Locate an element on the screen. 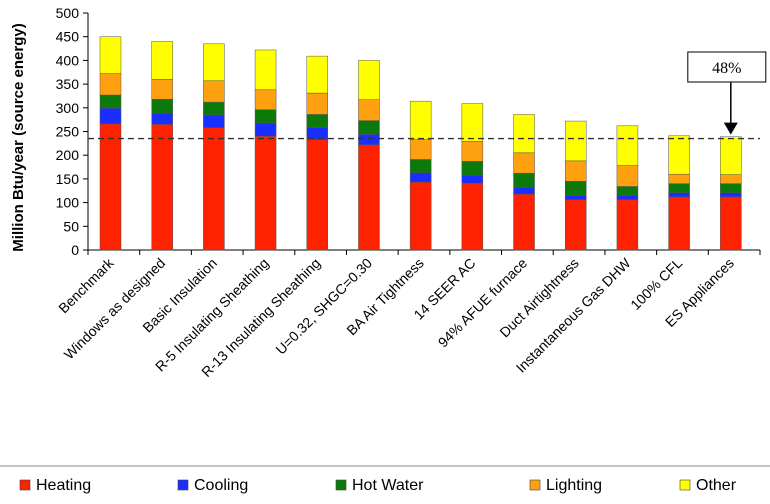 The height and width of the screenshot is (504, 770). y-tick-label: 50 is located at coordinates (71, 226).